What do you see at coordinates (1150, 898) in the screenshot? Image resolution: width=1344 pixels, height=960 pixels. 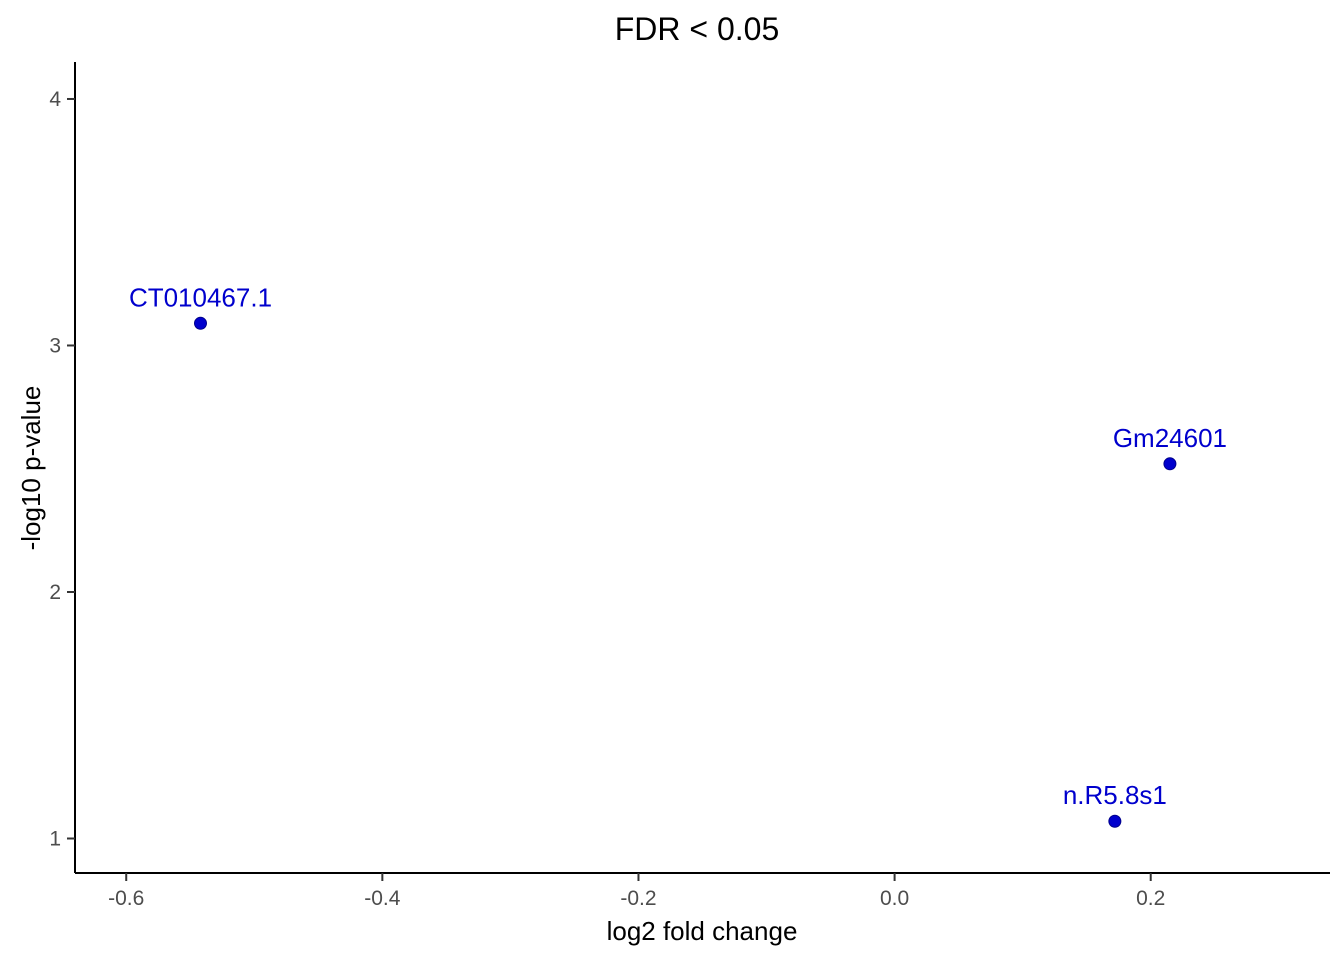 I see `x-tick-label: 0.2` at bounding box center [1150, 898].